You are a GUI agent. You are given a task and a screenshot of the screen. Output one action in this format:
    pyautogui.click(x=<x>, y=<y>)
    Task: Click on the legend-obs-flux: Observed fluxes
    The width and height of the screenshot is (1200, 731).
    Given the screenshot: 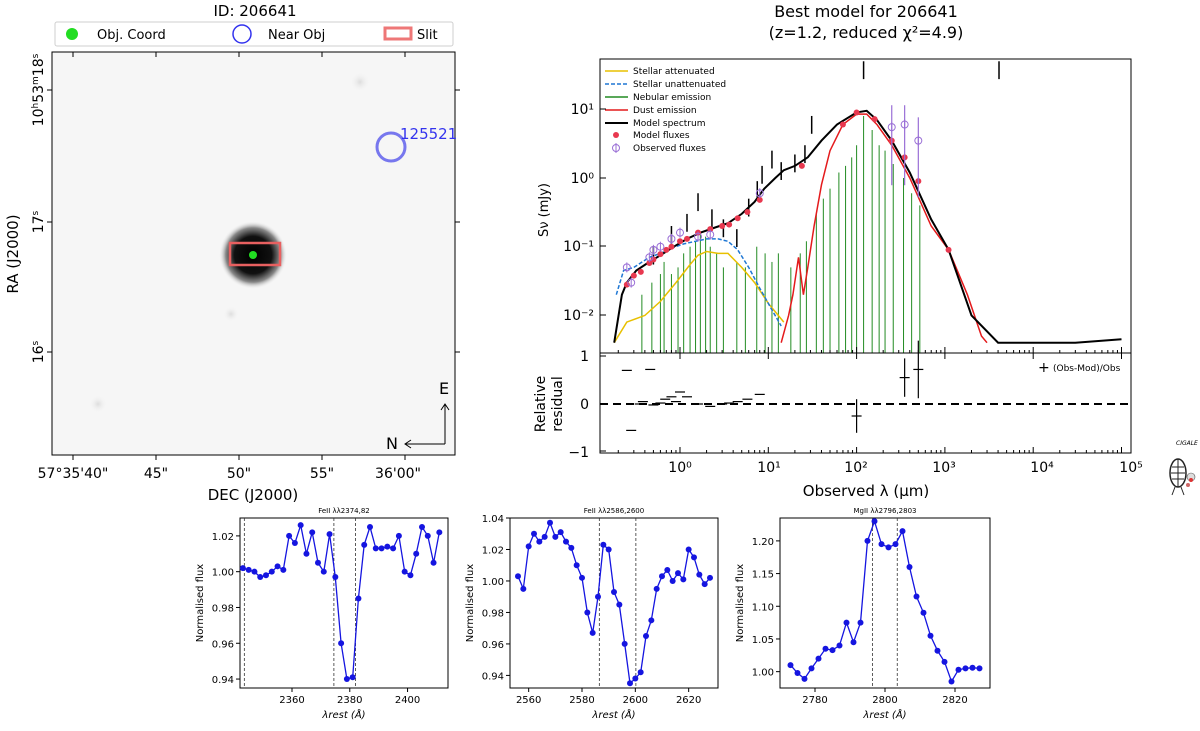 What is the action you would take?
    pyautogui.click(x=669, y=149)
    